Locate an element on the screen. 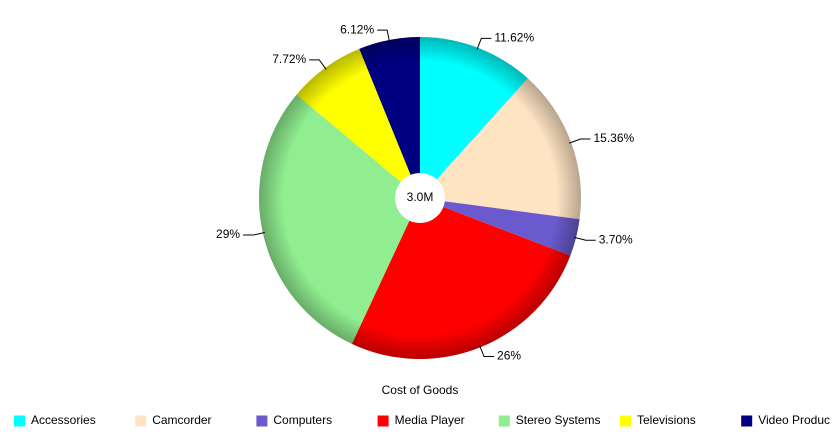 This screenshot has width=839, height=438. legend-label: Media Player is located at coordinates (430, 420).